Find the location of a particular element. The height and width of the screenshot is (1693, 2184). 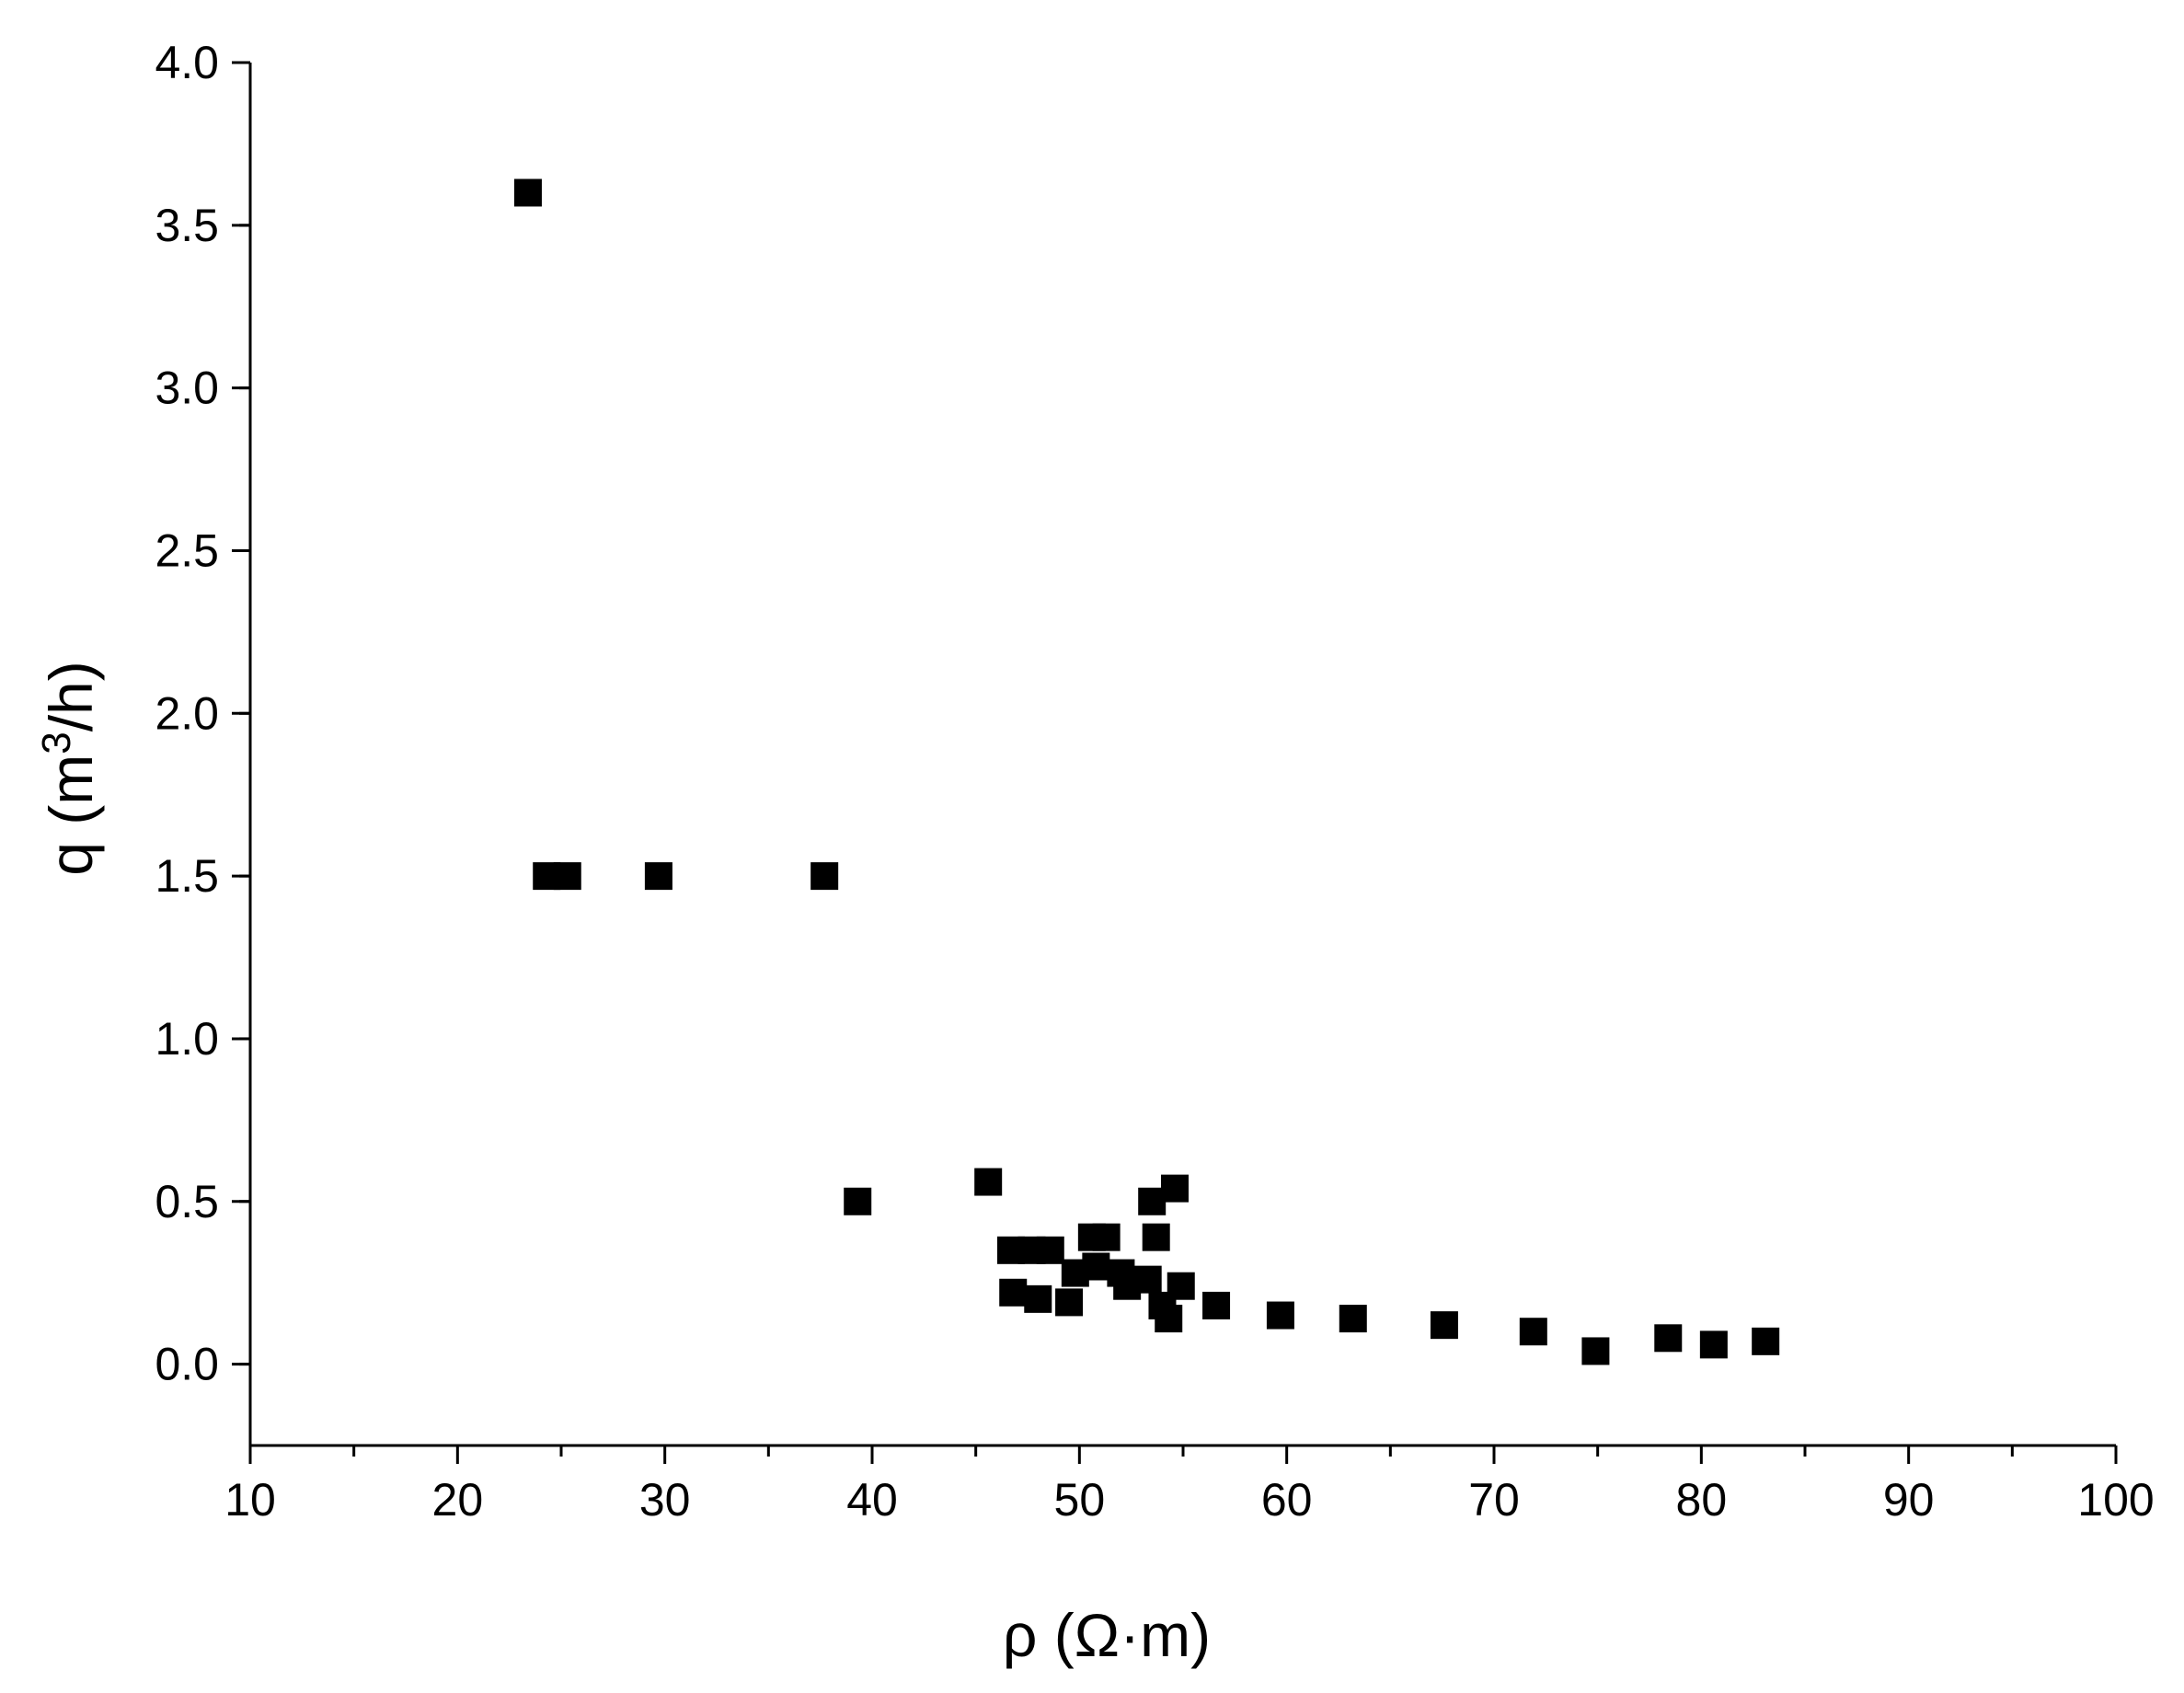

x-tick-label: 10 is located at coordinates (250, 1500).